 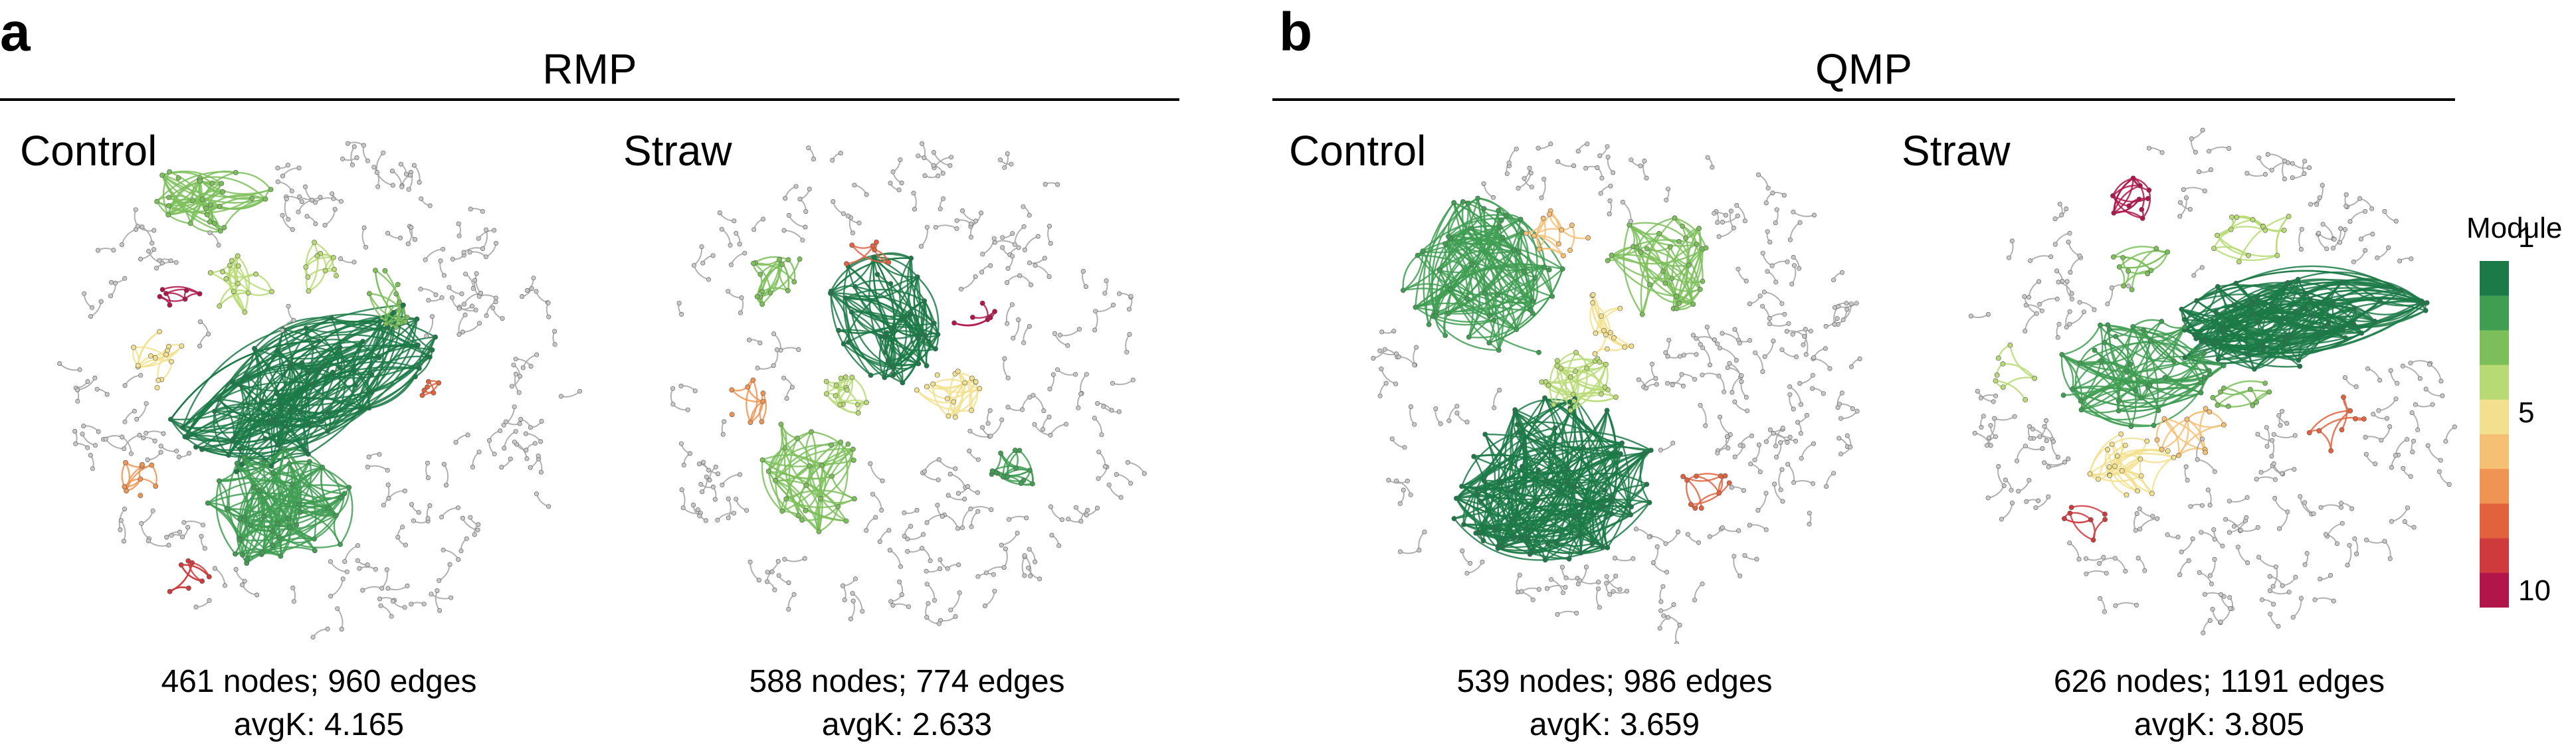 What do you see at coordinates (2219, 386) in the screenshot?
I see `network-plot-qmp-straw` at bounding box center [2219, 386].